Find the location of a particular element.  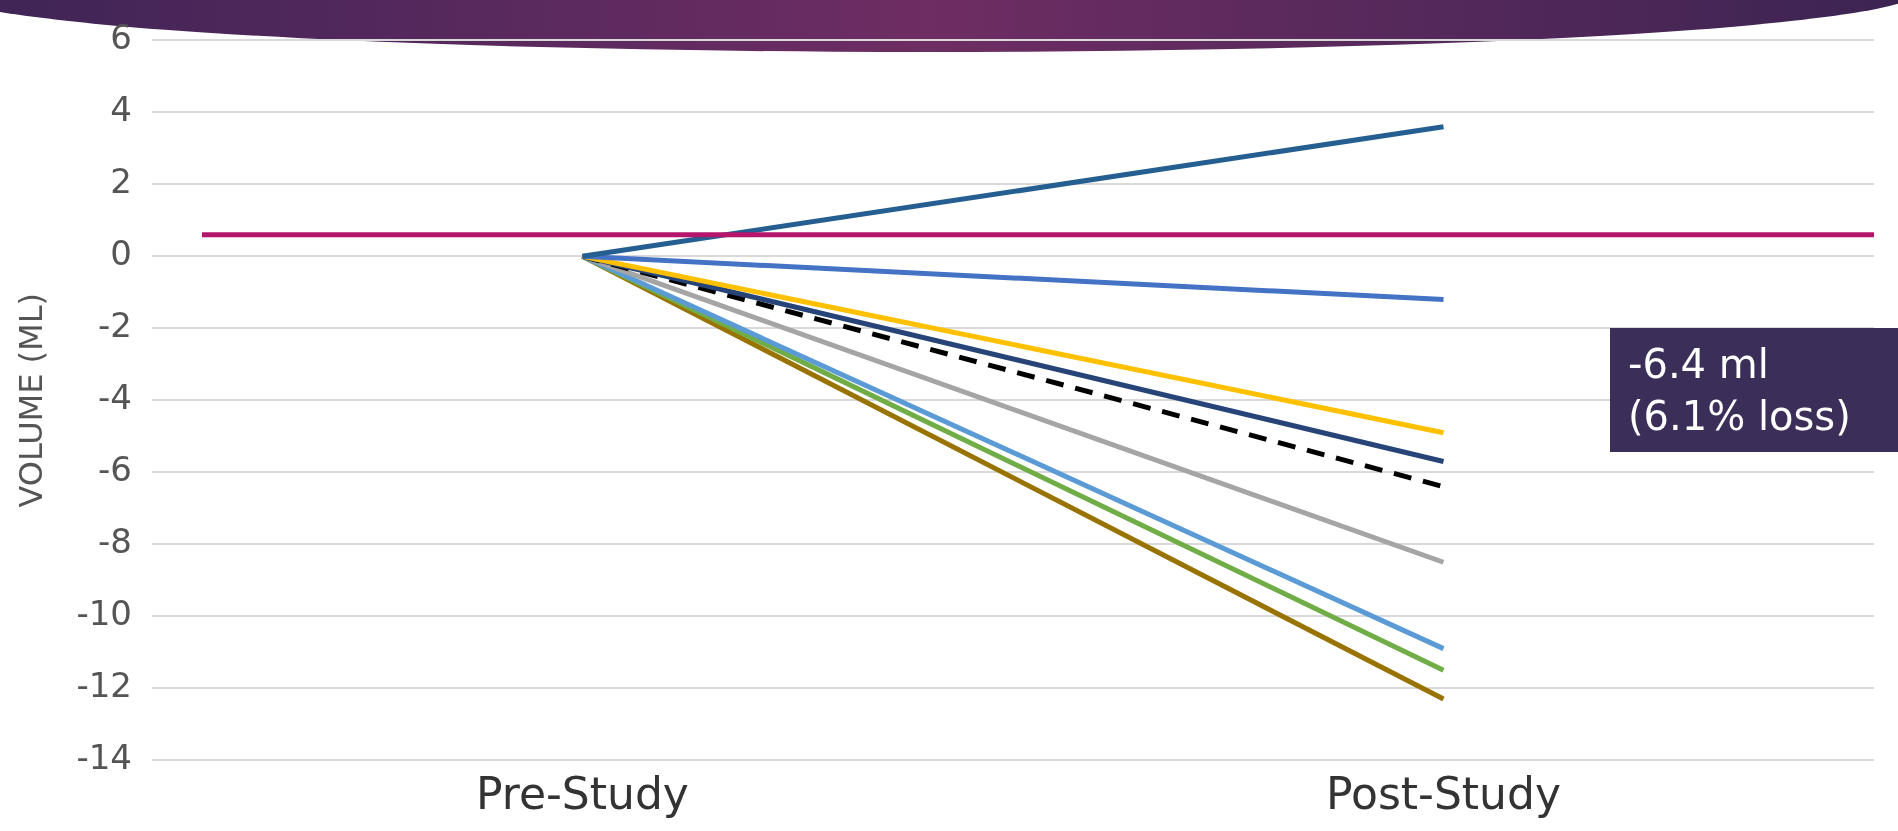

y-tick-label: 0 is located at coordinates (121, 253).